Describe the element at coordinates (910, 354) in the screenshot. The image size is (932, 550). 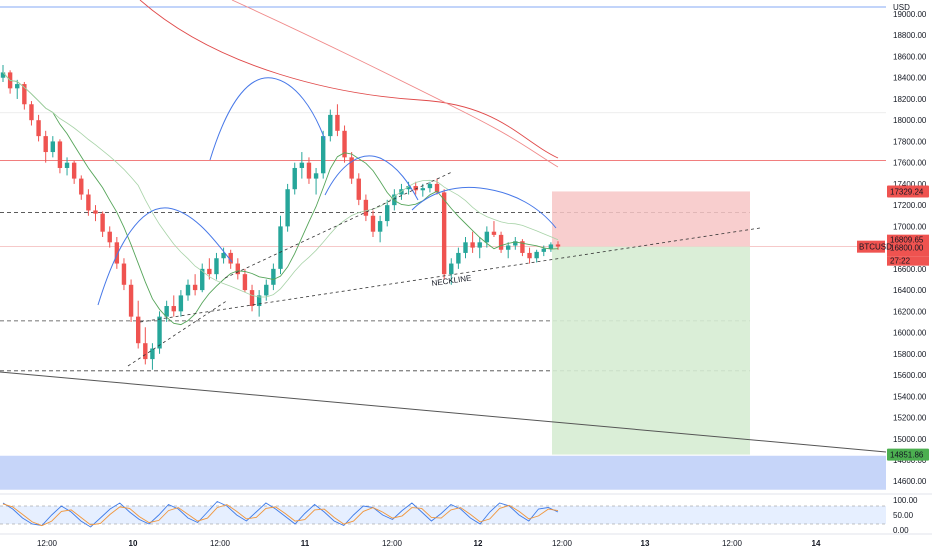
I see `y-tick-label: 15800.00` at that location.